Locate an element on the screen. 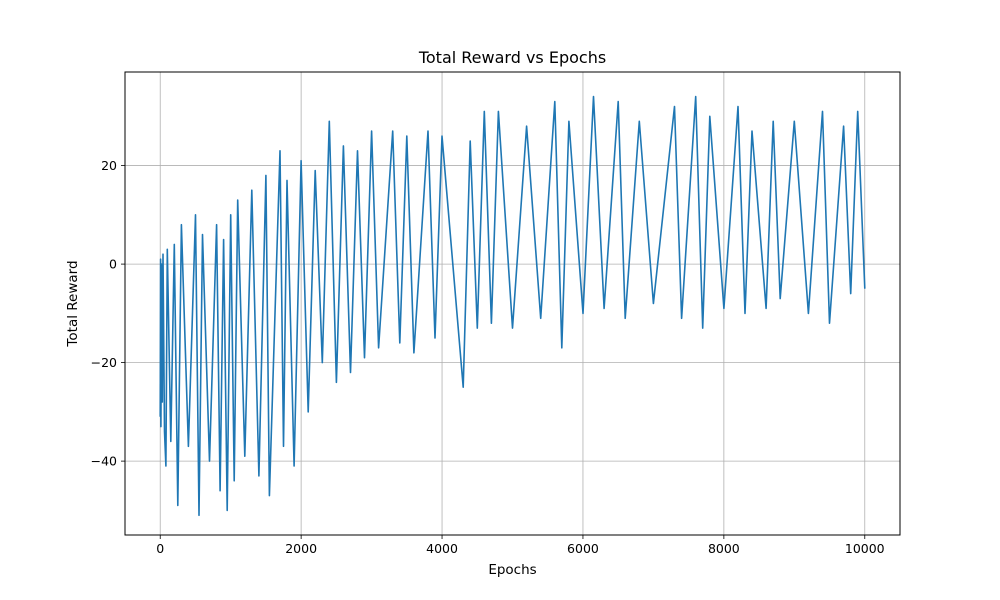 This screenshot has height=600, width=1000. x-axis: 0 2000 4000 6000 8000 10000 is located at coordinates (520, 545).